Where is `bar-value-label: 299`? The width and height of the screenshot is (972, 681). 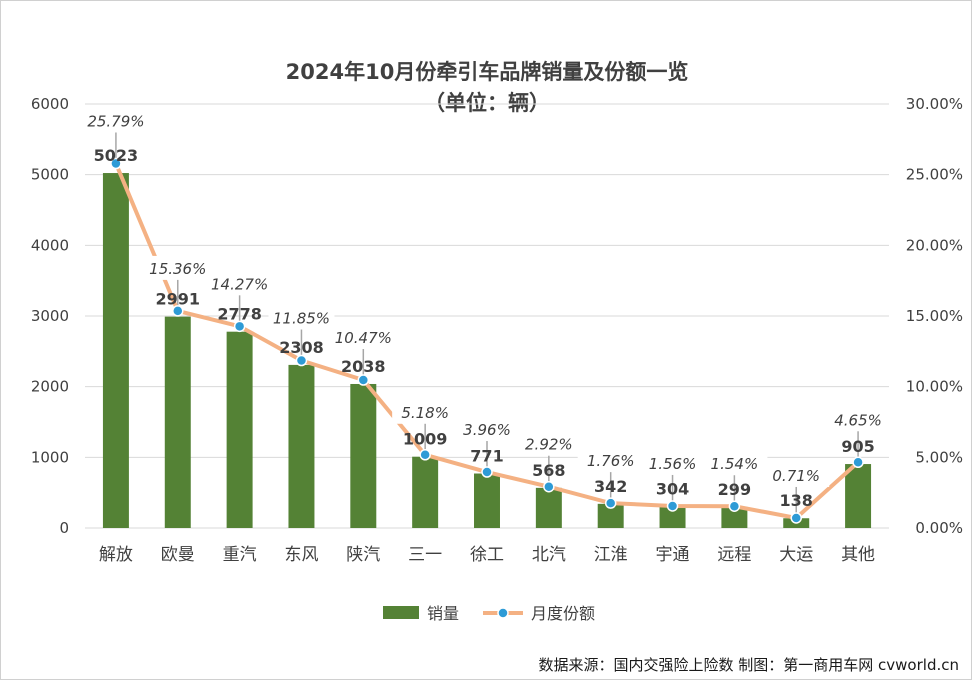
bar-value-label: 299 is located at coordinates (734, 489).